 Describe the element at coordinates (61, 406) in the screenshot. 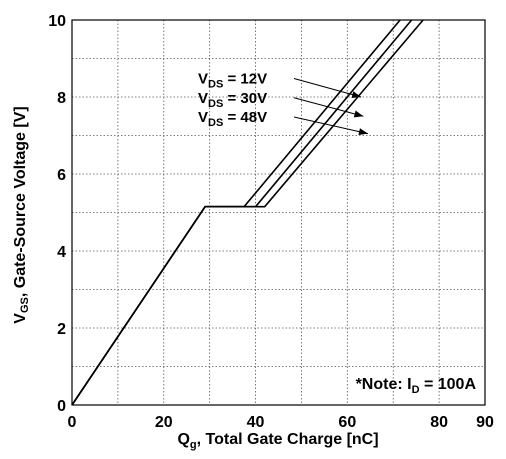

I see `y-tick-label: 0` at that location.